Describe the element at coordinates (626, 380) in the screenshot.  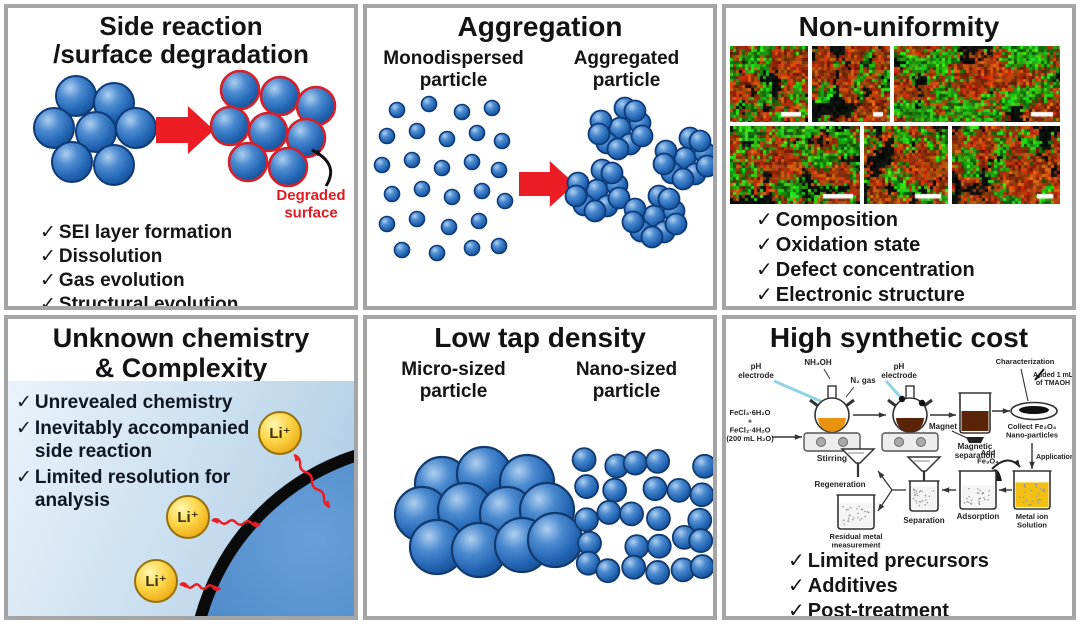
I see `nano-sized-label: Nano-sized particle` at that location.